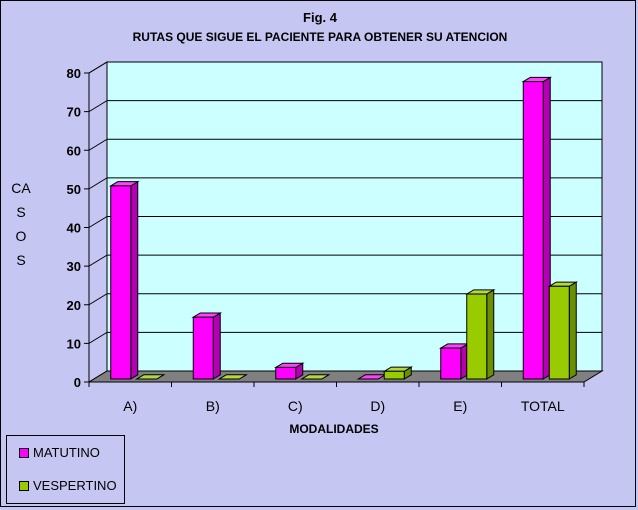  Describe the element at coordinates (130, 406) in the screenshot. I see `x-tick-label: A)` at that location.